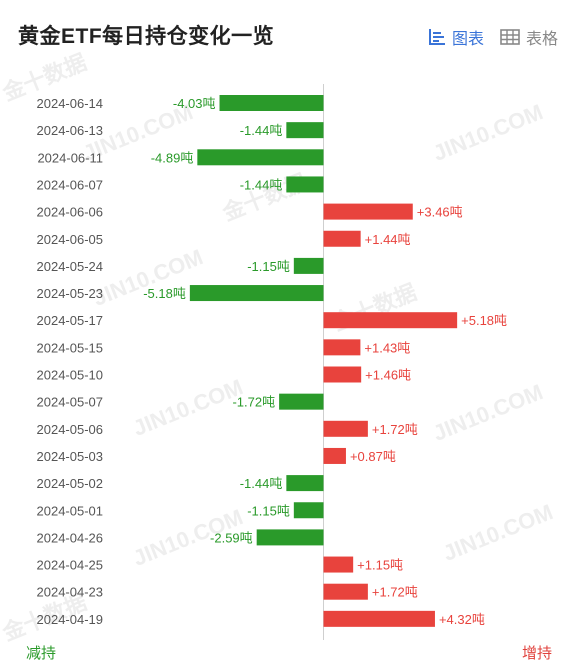 This screenshot has height=670, width=580. Describe the element at coordinates (440, 212) in the screenshot. I see `data-label: +3.46吨` at that location.